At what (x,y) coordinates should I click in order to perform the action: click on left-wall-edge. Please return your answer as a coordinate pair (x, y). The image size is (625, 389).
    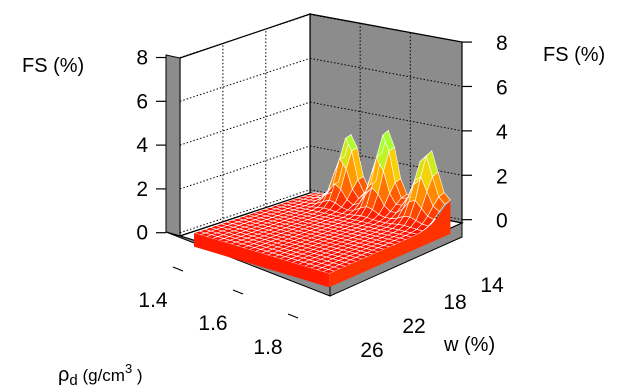
    Looking at the image, I should click on (173, 145).